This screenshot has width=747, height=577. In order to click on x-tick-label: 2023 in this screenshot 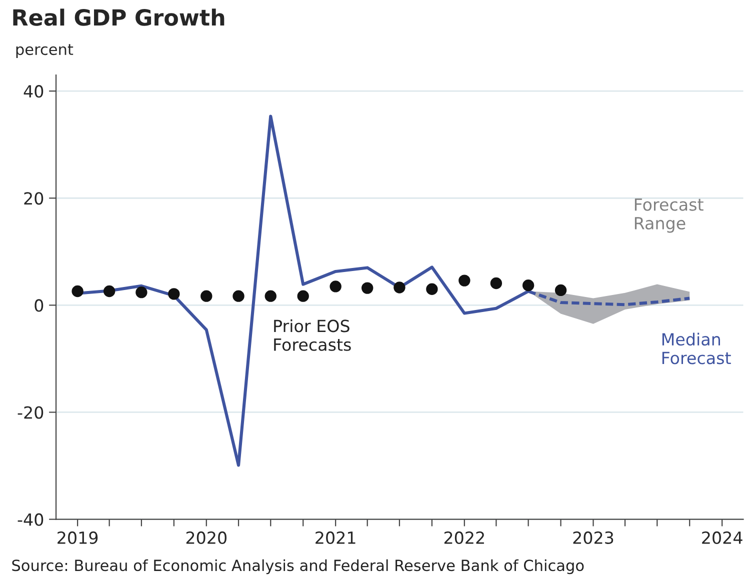, I will do `click(593, 537)`.